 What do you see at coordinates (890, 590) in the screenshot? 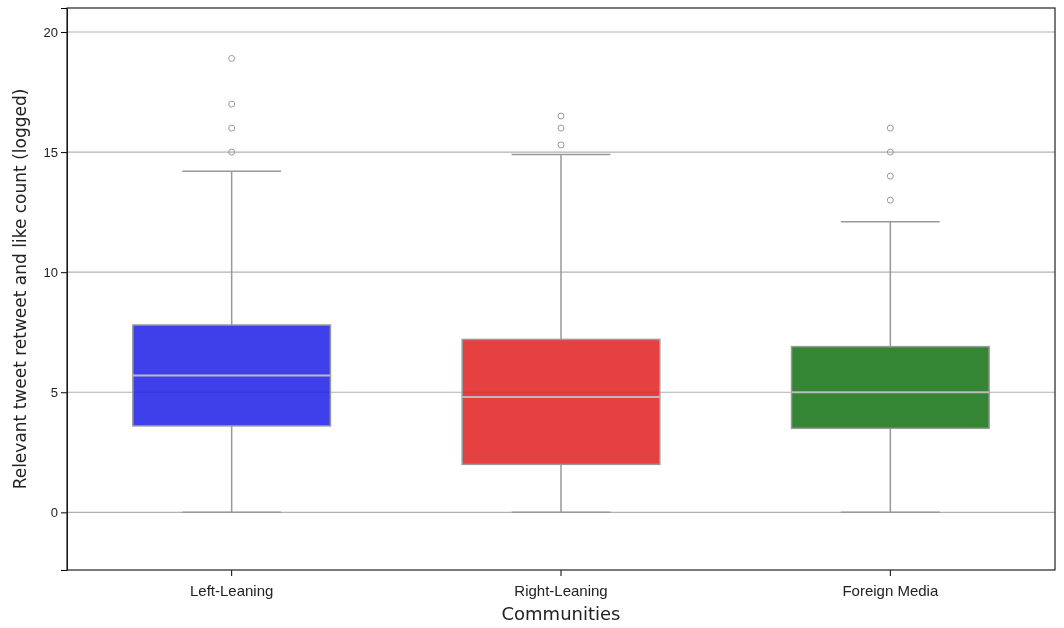
I see `x-tick-label: Foreign Media` at bounding box center [890, 590].